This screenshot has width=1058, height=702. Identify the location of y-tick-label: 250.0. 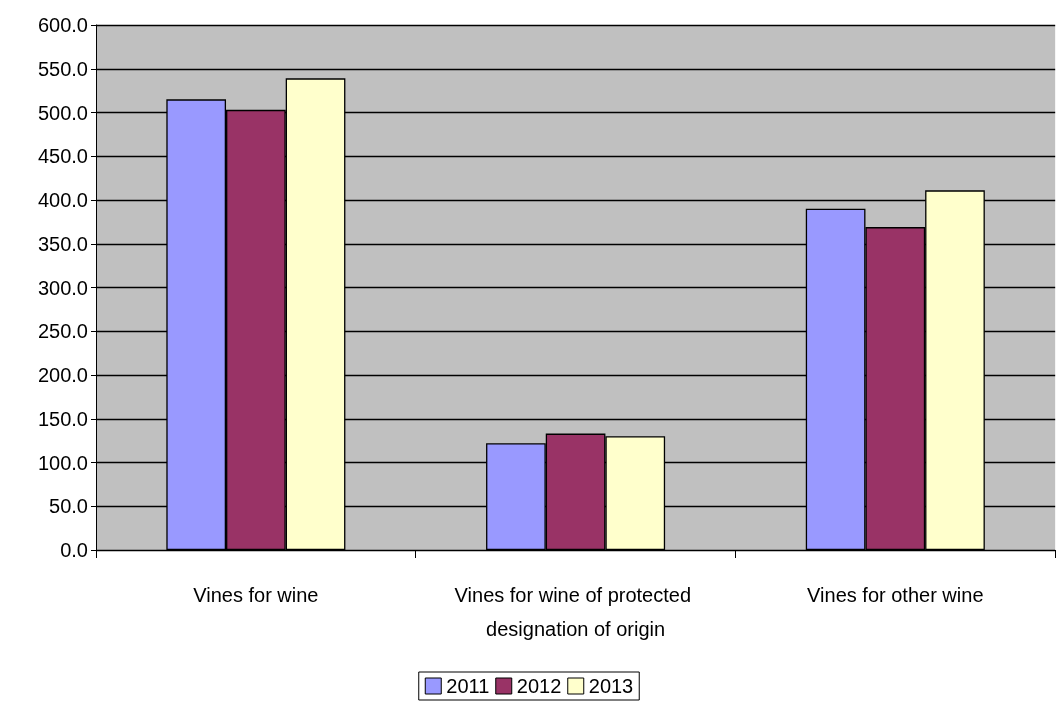
(62, 331).